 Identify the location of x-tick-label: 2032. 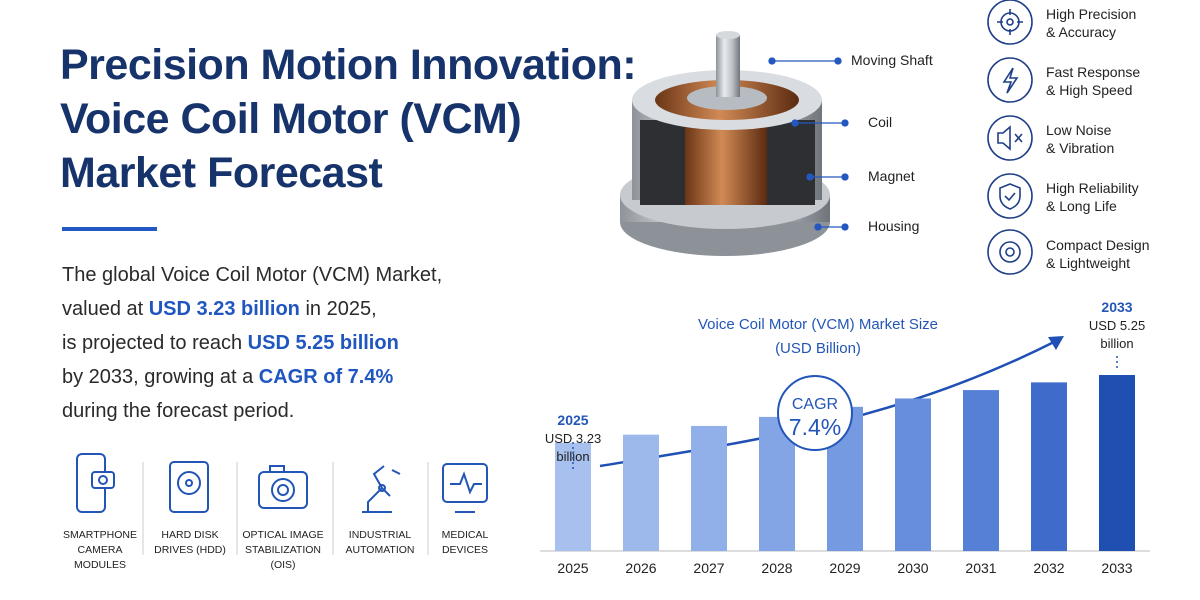
(1048, 568).